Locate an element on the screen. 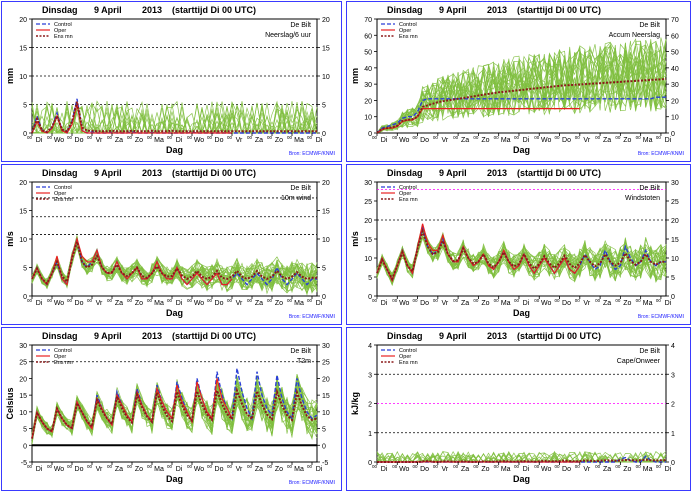 This screenshot has width=692, height=492. y-tick-label: 20 is located at coordinates (368, 221).